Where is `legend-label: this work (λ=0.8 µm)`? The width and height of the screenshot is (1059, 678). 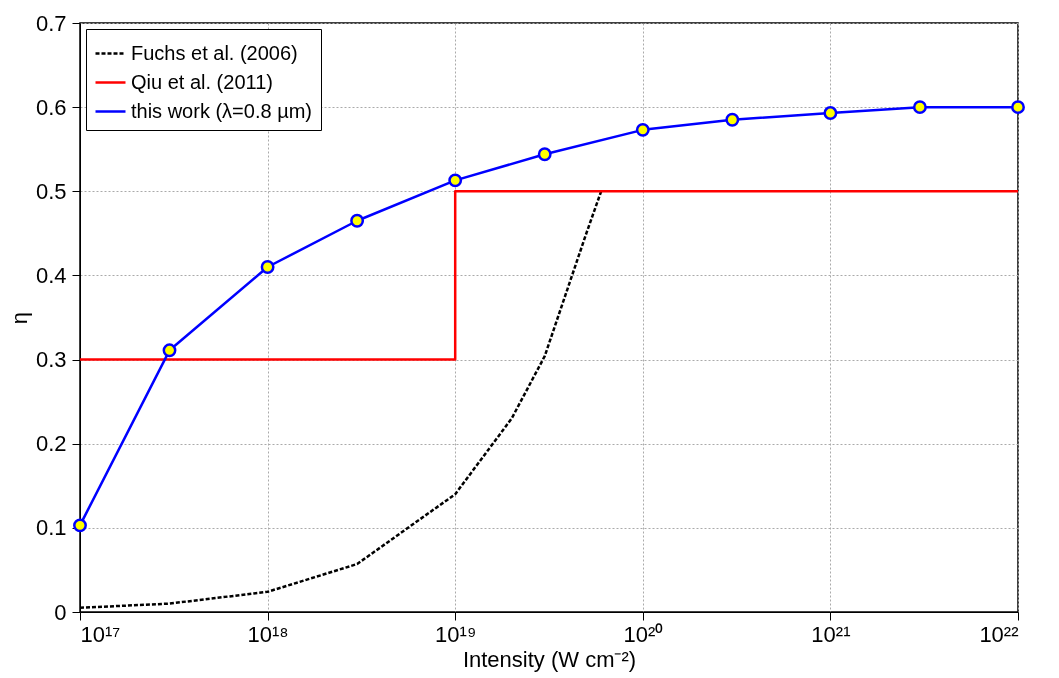 legend-label: this work (λ=0.8 µm) is located at coordinates (222, 110).